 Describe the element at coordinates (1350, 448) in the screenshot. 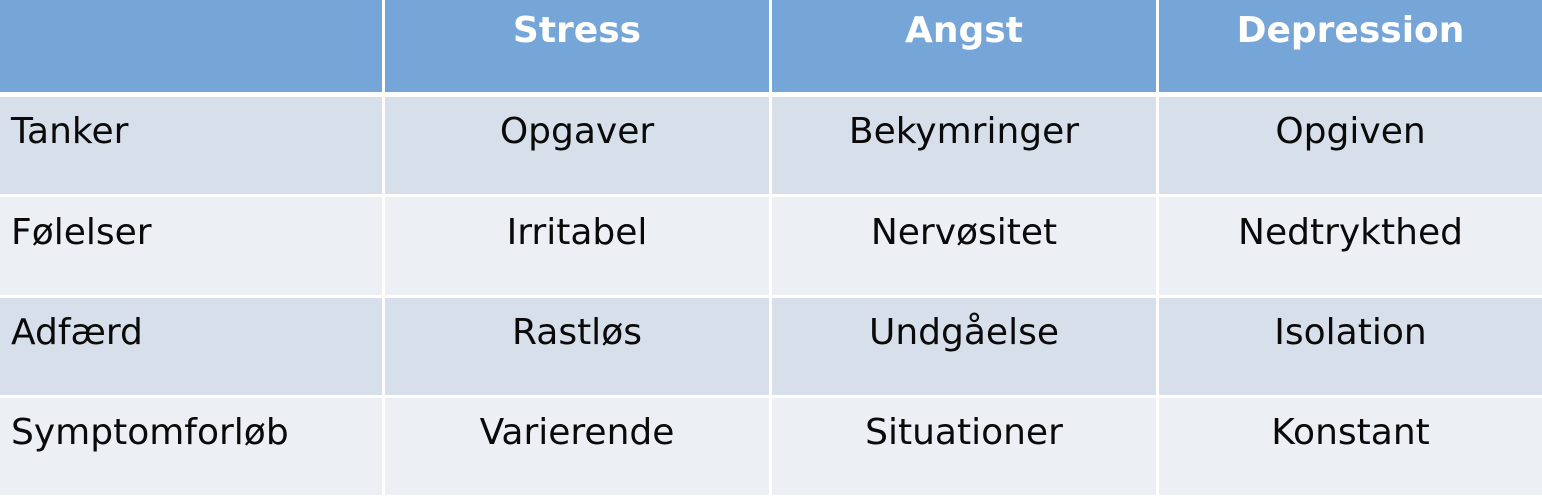

I see `cell-symptomforlob-depression: Konstant` at that location.